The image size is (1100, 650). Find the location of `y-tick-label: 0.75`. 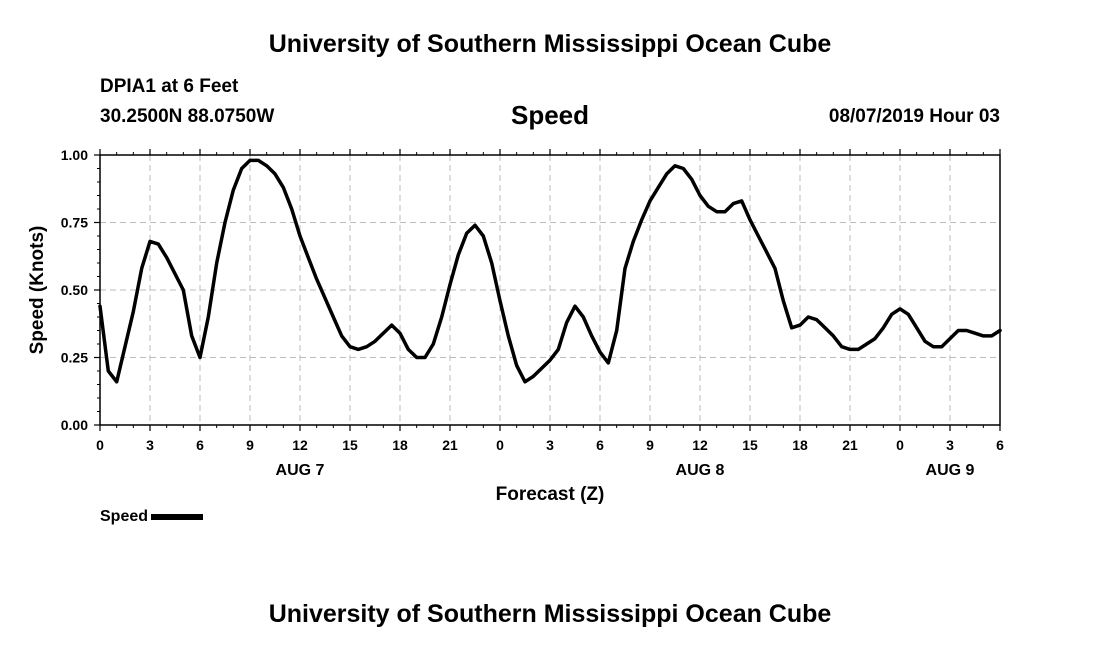

y-tick-label: 0.75 is located at coordinates (74, 223).